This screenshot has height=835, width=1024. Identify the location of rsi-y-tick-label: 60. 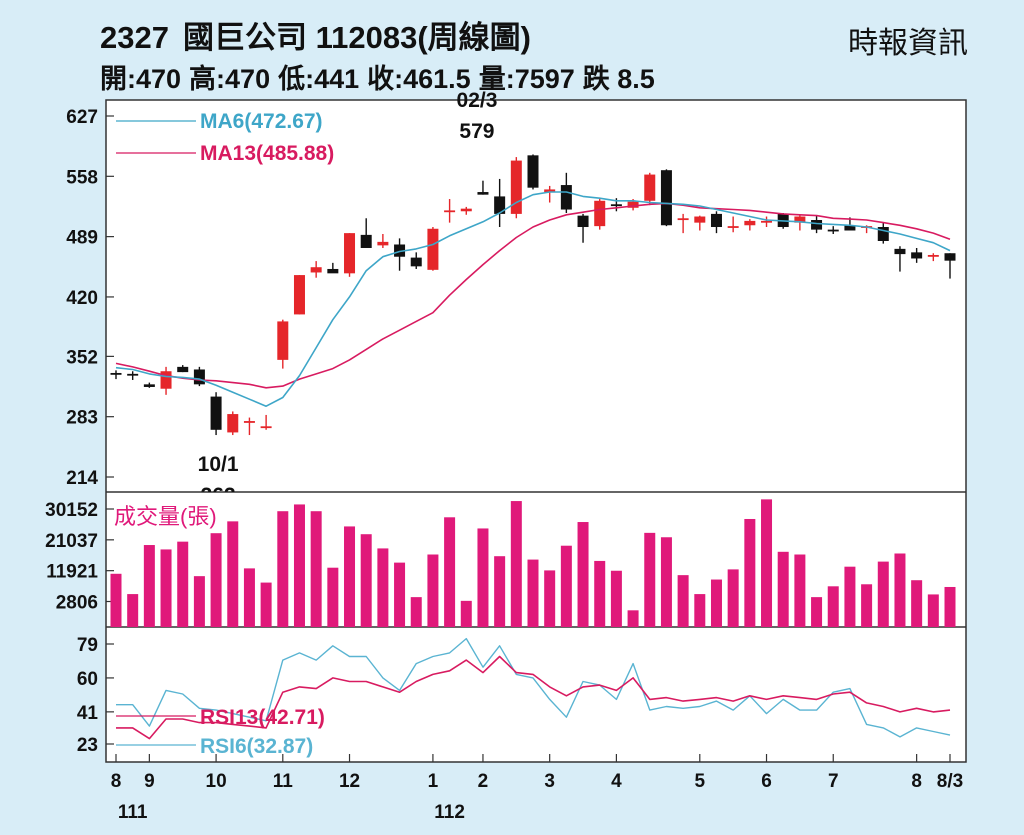
(87, 679).